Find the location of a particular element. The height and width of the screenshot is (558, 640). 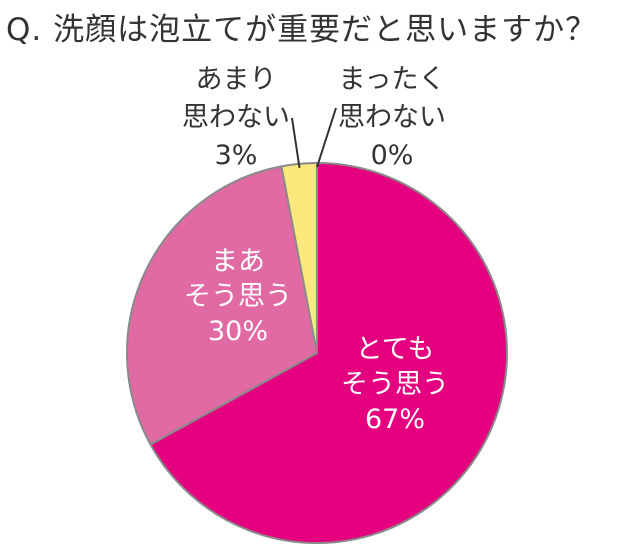

slice-label-1-line-0: まあ is located at coordinates (238, 261).